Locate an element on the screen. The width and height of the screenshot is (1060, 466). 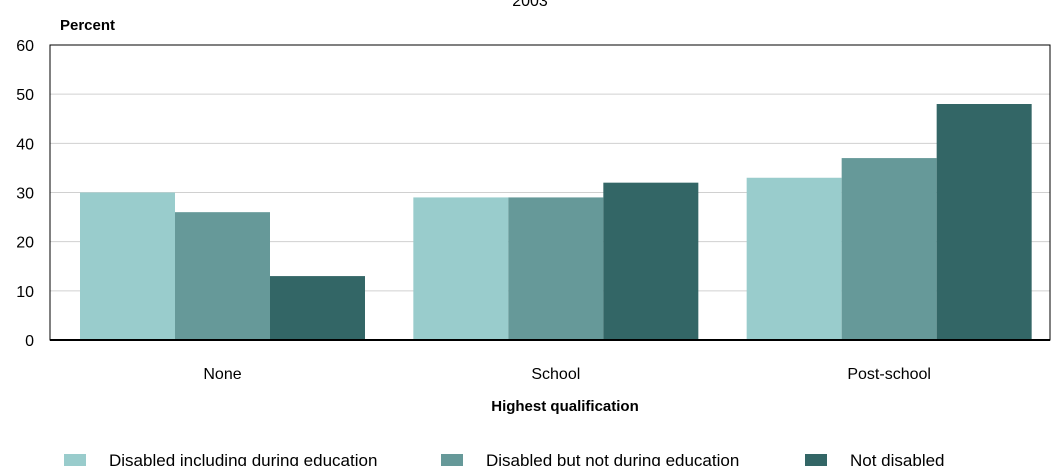
x-tick-label: School is located at coordinates (555, 374).